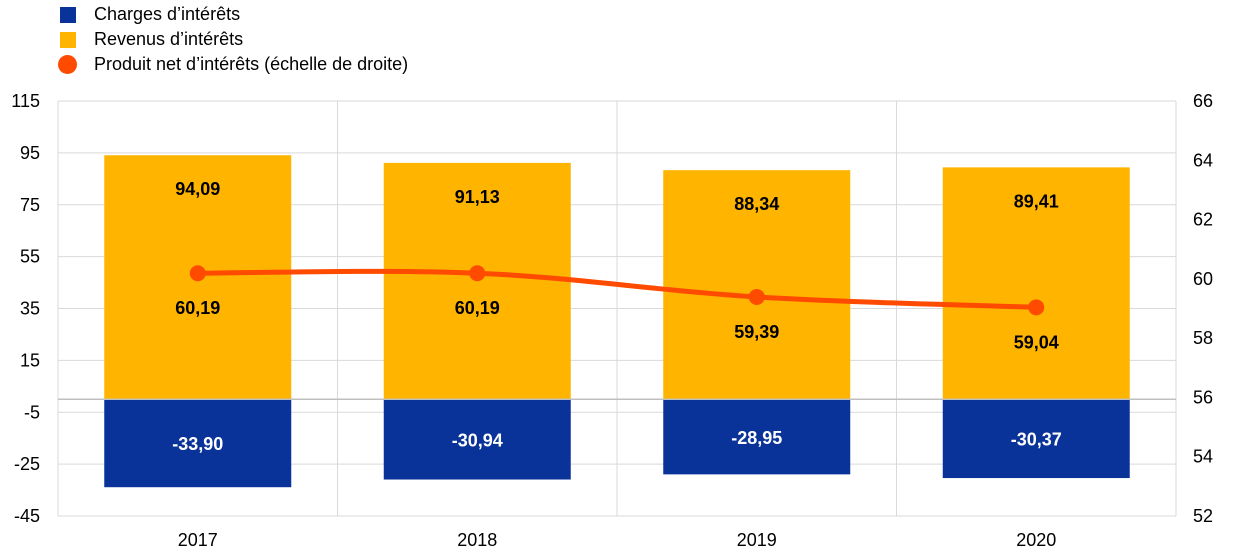  I want to click on legend-swatch-charges, so click(68, 15).